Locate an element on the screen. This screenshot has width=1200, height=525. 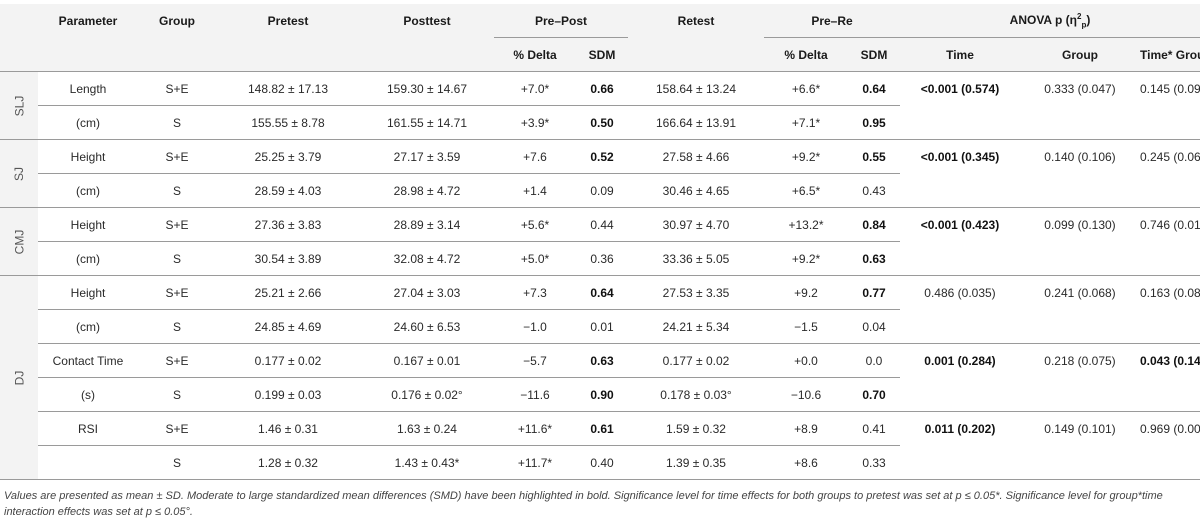
cell-delta-pre-re: +8.9 is located at coordinates (806, 428).